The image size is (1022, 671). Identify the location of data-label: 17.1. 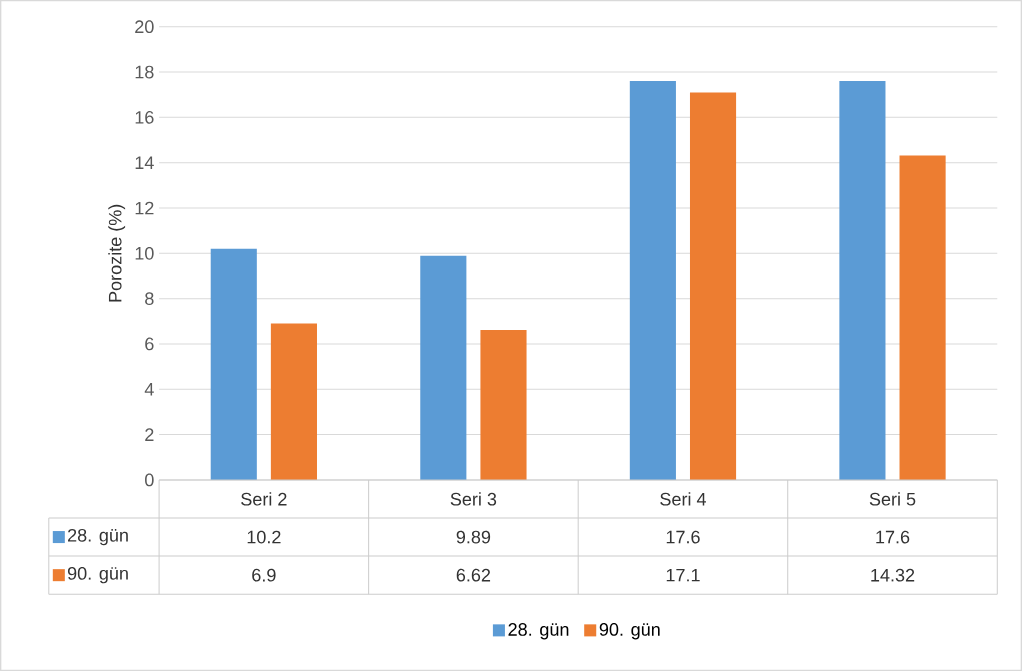
(683, 575).